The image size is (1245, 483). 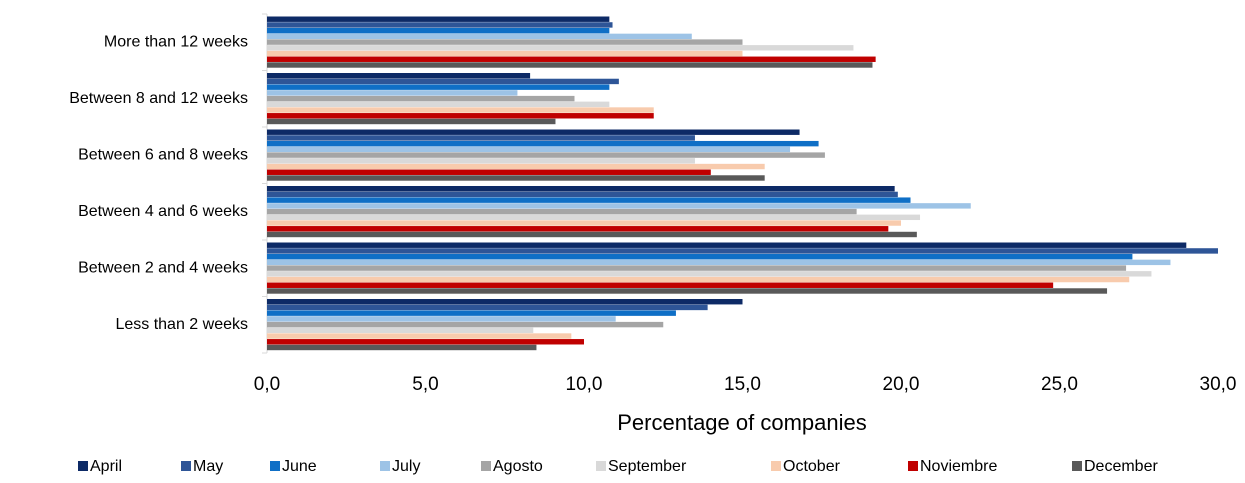 What do you see at coordinates (163, 211) in the screenshot?
I see `y-tick-label: Between 4 and 6 weeks` at bounding box center [163, 211].